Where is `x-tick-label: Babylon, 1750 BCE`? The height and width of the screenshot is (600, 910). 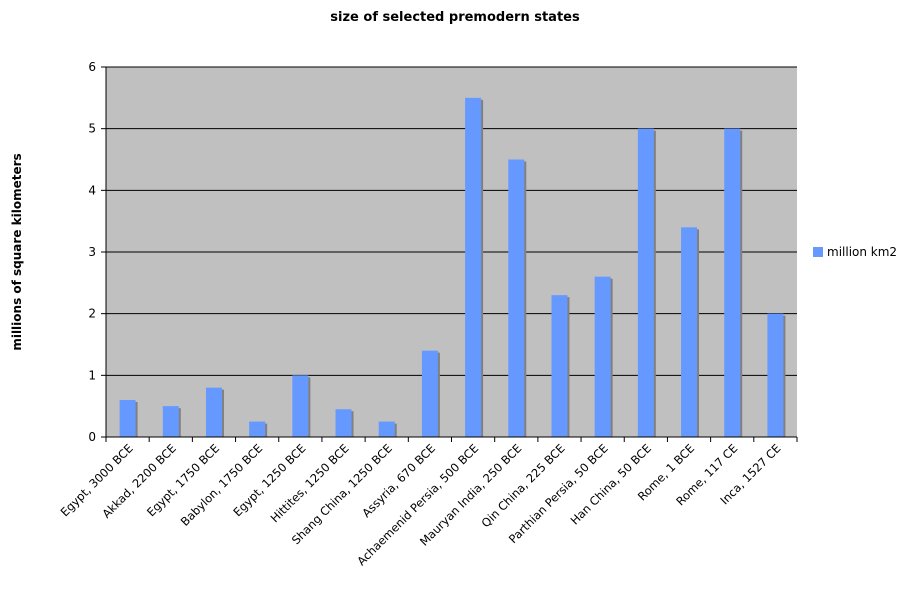
x-tick-label: Babylon, 1750 BCE is located at coordinates (222, 485).